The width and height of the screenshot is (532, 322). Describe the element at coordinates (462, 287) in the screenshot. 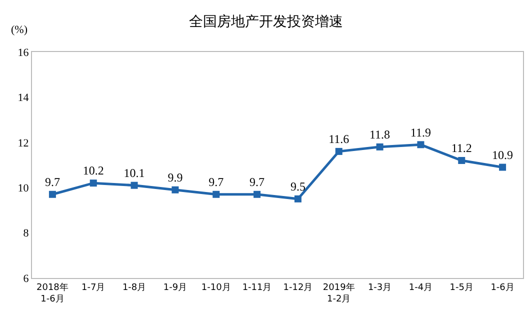

I see `x-tick-label: 1-5月` at that location.